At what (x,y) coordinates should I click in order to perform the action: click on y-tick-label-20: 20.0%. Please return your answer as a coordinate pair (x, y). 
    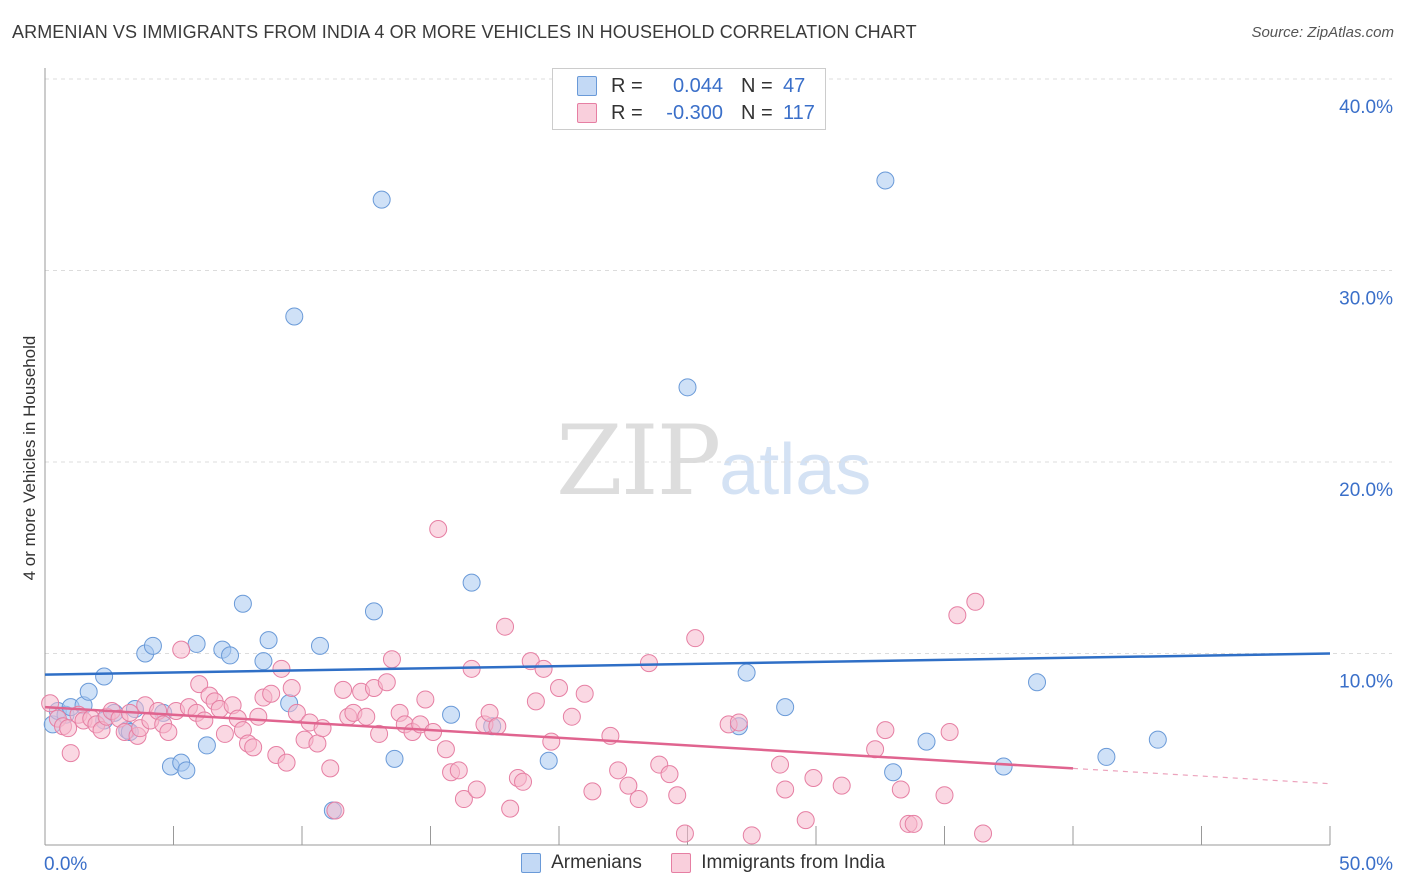
    Looking at the image, I should click on (1366, 490).